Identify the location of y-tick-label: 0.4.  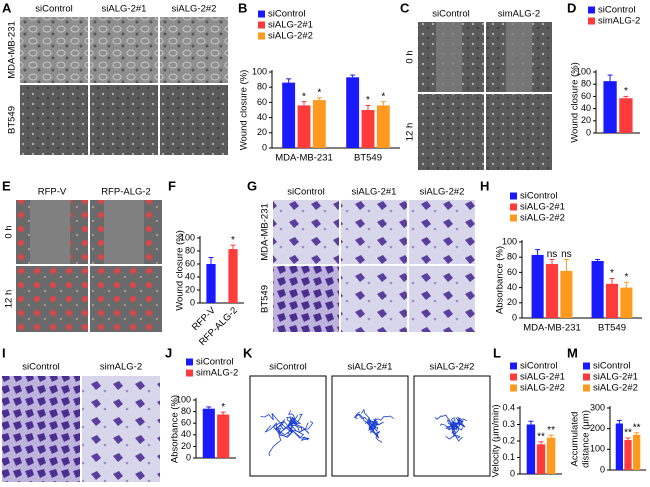
(508, 407).